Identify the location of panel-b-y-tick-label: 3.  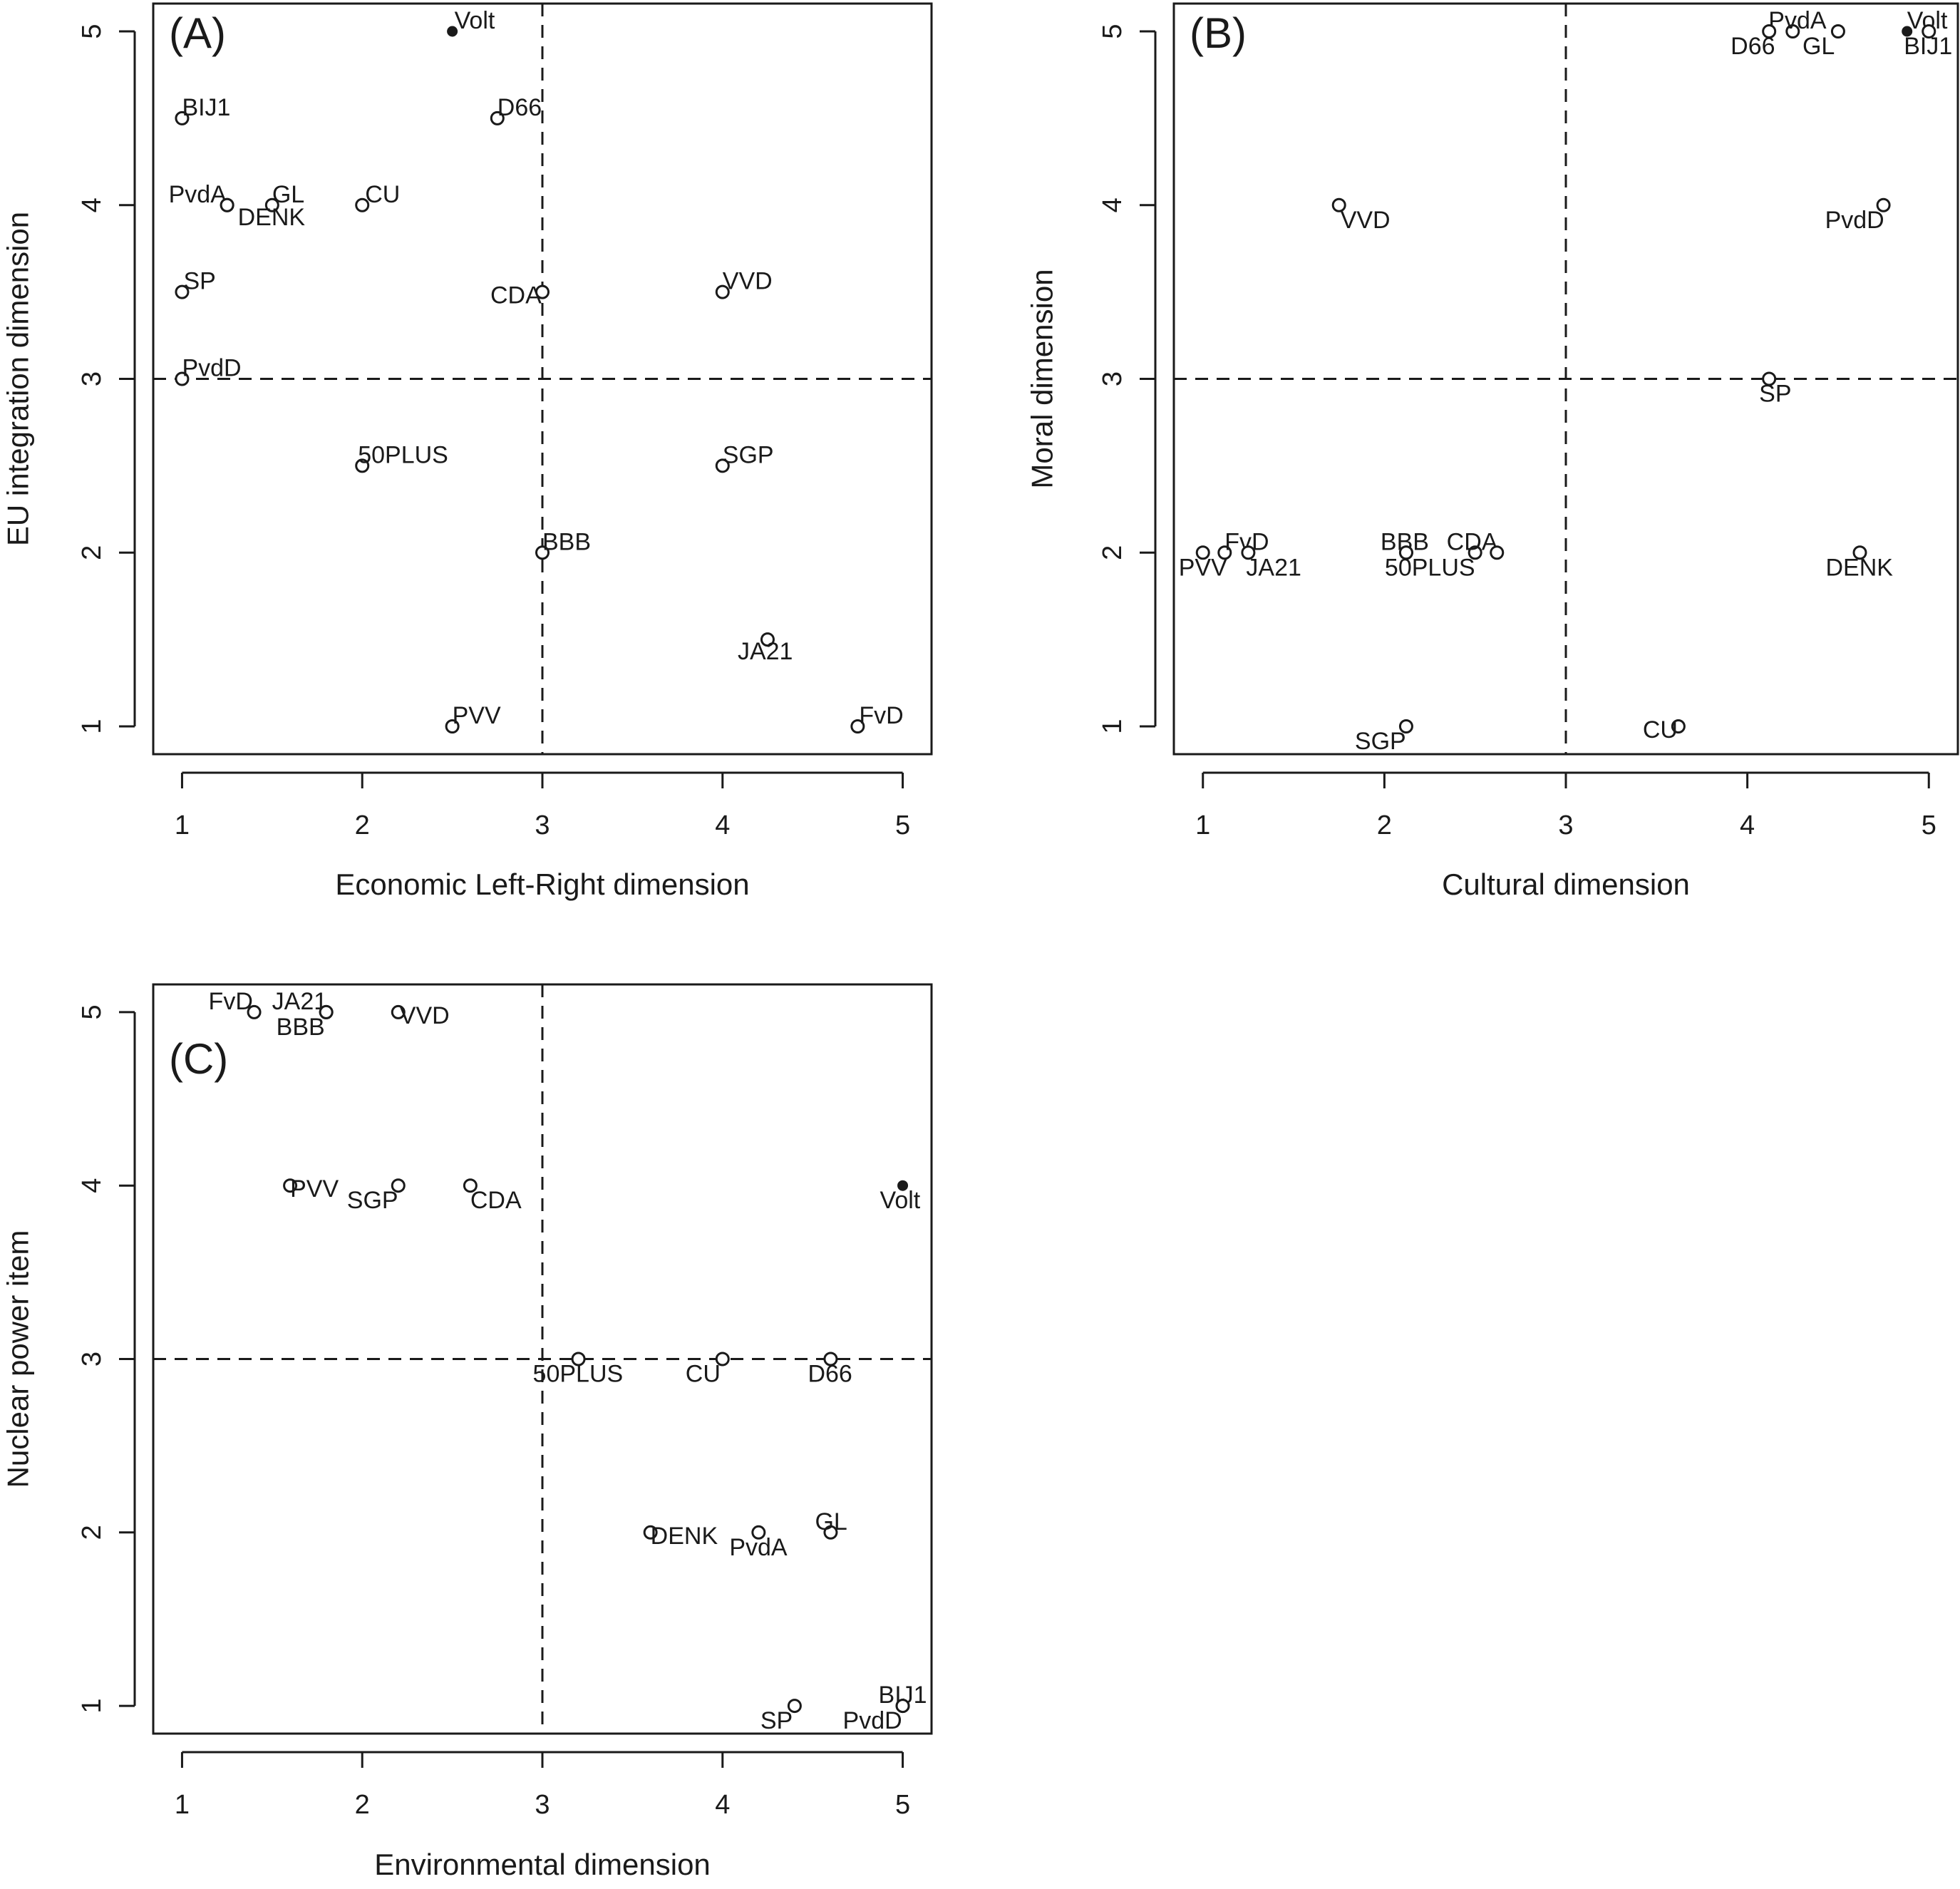
(1113, 379).